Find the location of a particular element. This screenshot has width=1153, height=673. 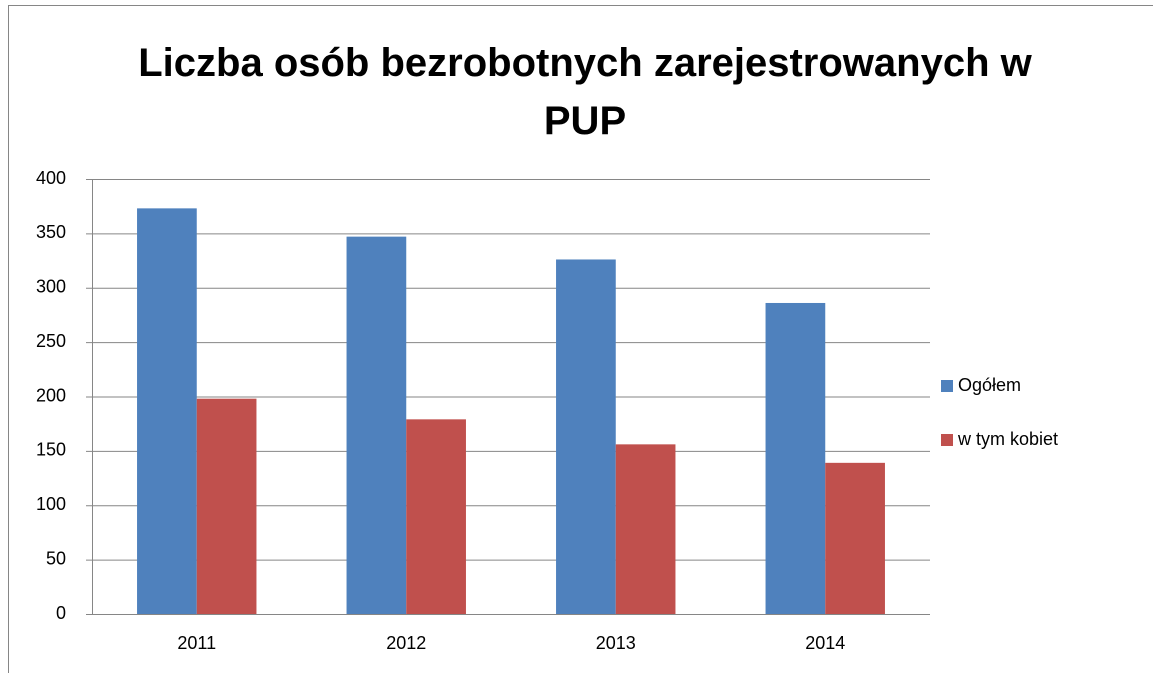

y-tick-label: 100 is located at coordinates (51, 504).